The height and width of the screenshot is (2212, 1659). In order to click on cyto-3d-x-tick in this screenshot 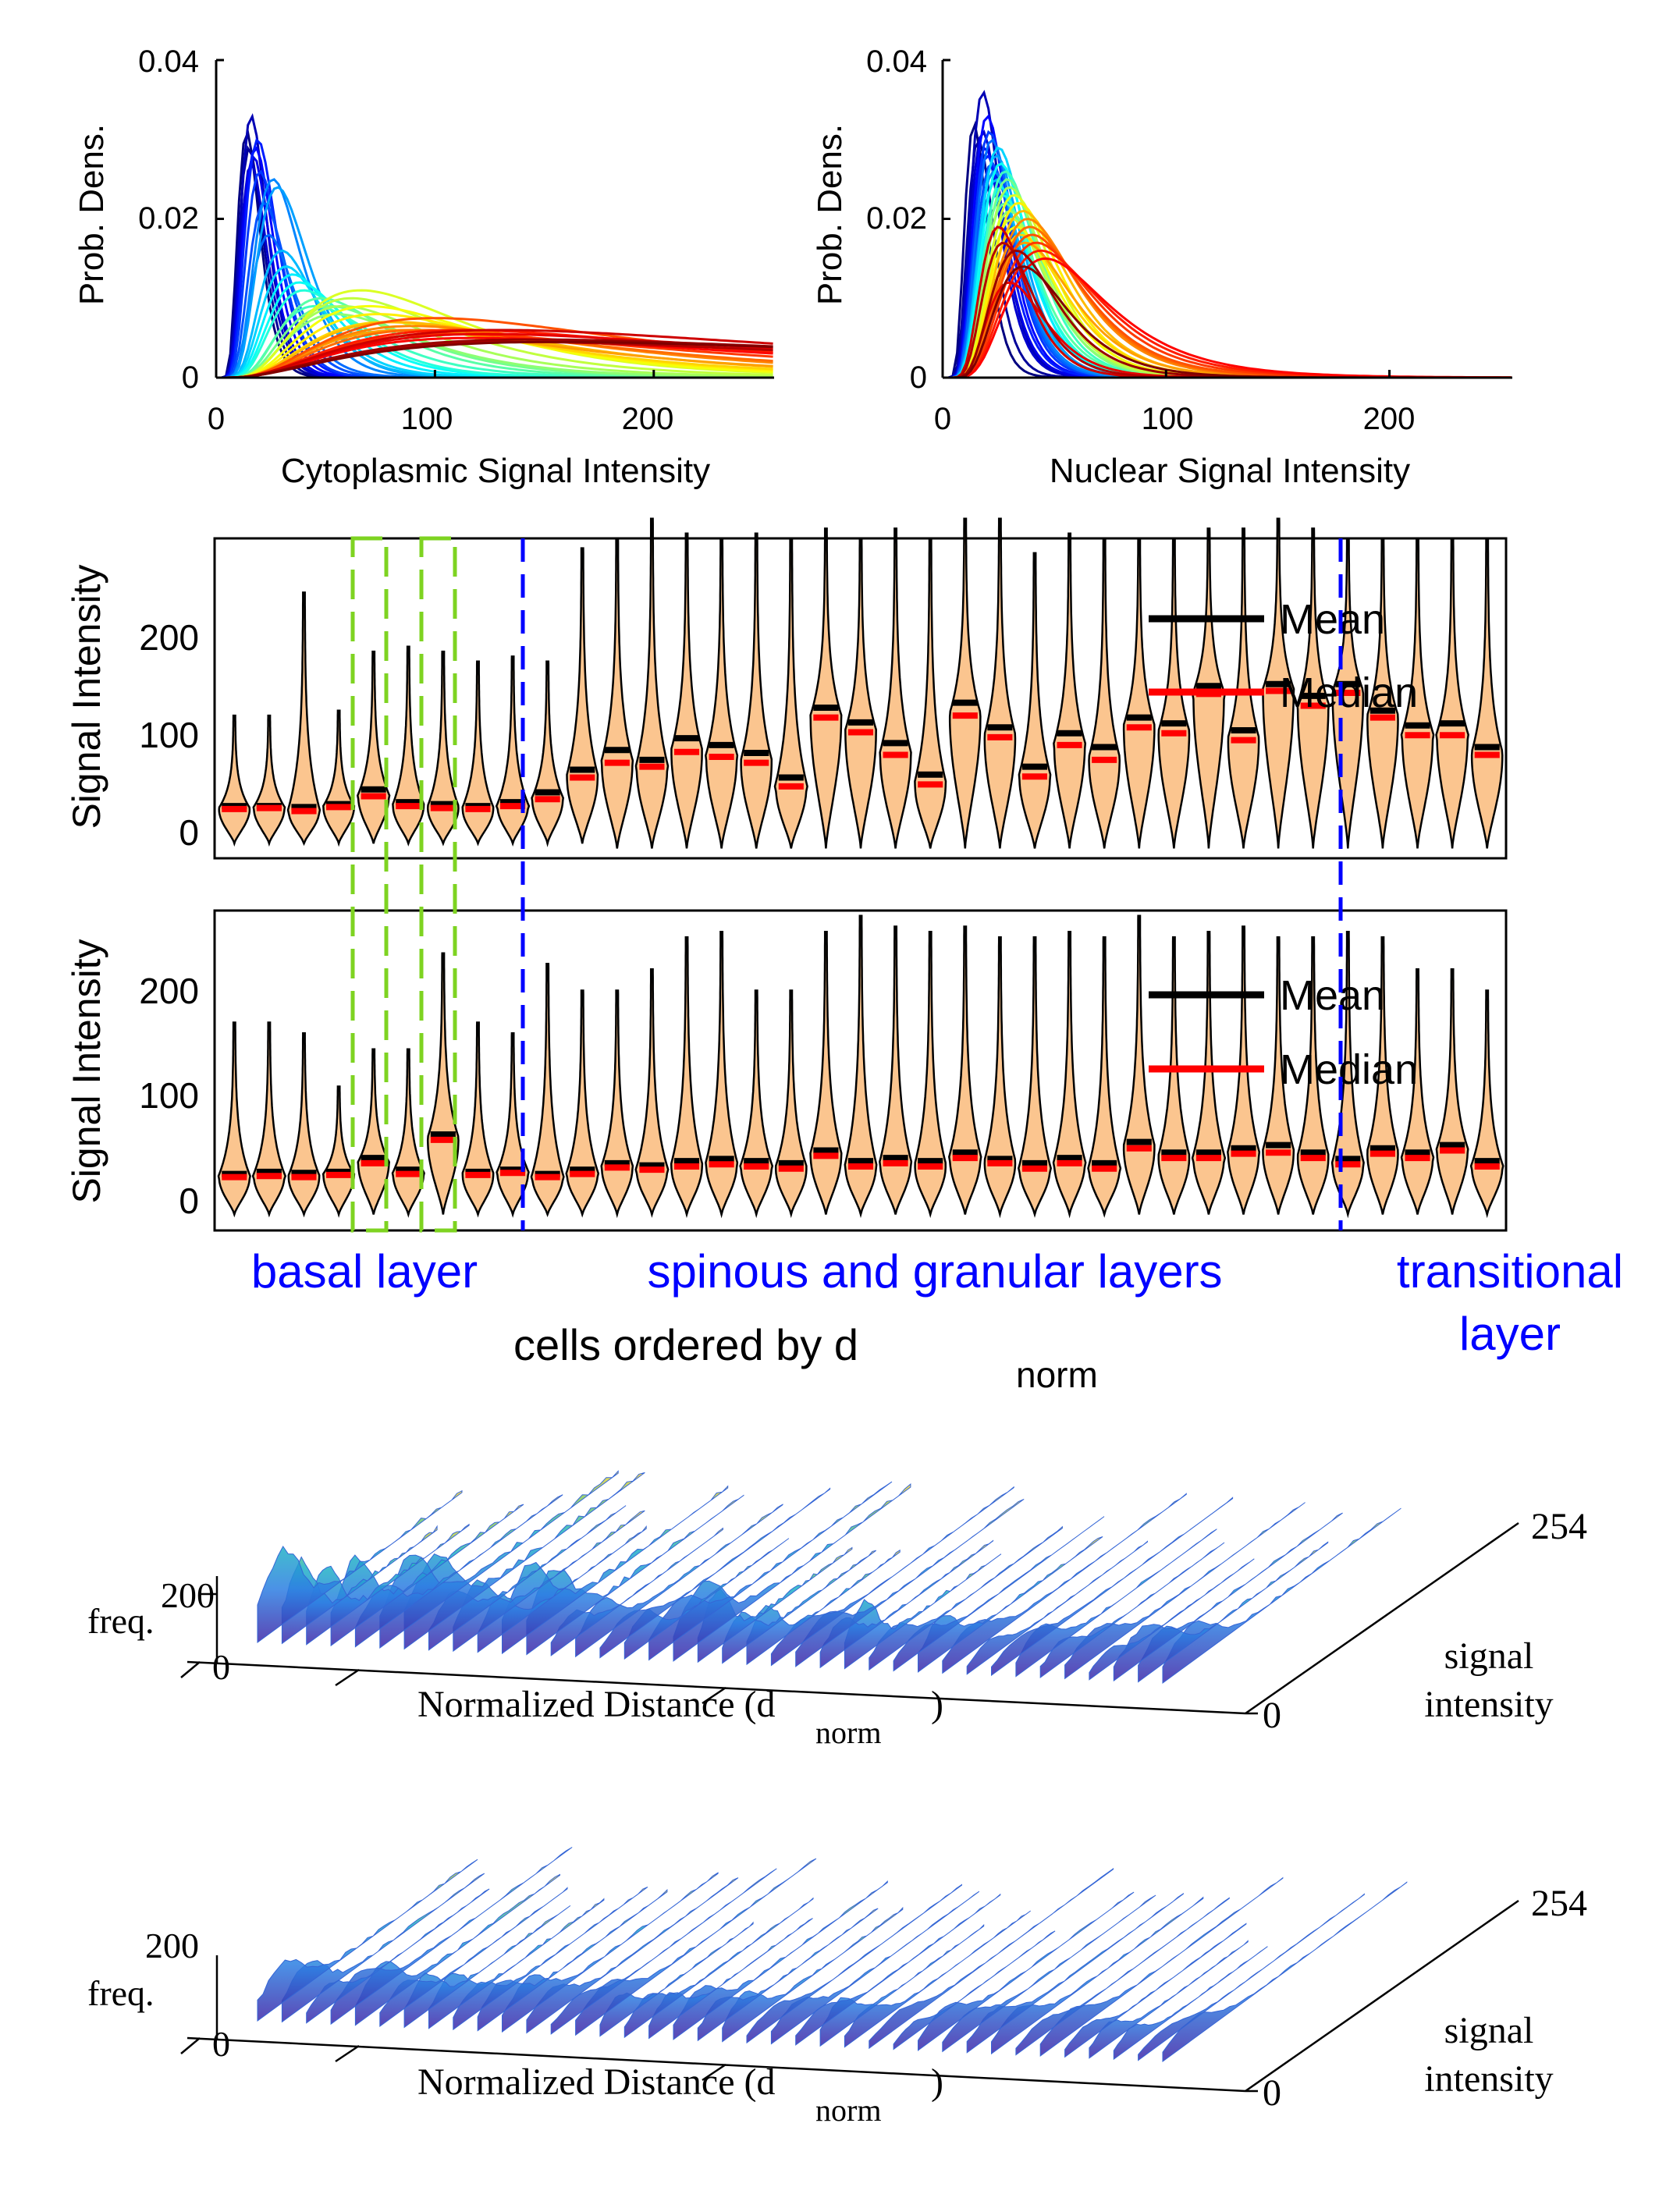, I will do `click(714, 1695)`.